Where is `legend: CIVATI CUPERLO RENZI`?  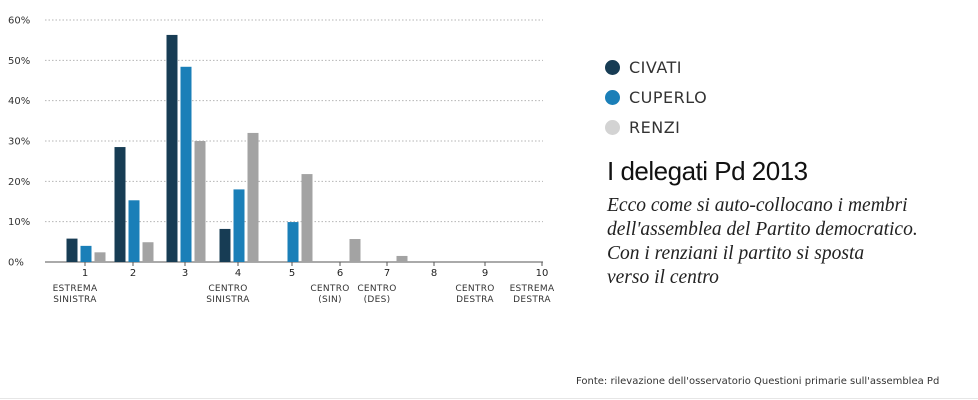
legend: CIVATI CUPERLO RENZI is located at coordinates (656, 97).